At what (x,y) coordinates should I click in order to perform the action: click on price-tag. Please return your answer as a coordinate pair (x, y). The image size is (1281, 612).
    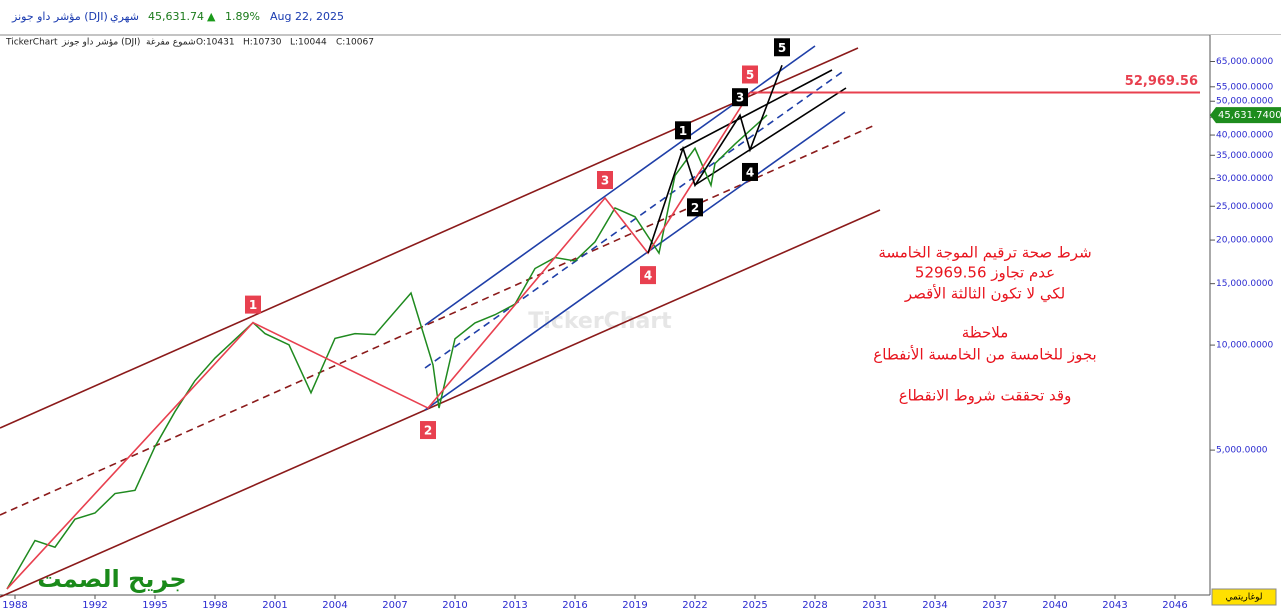
    Looking at the image, I should click on (1245, 115).